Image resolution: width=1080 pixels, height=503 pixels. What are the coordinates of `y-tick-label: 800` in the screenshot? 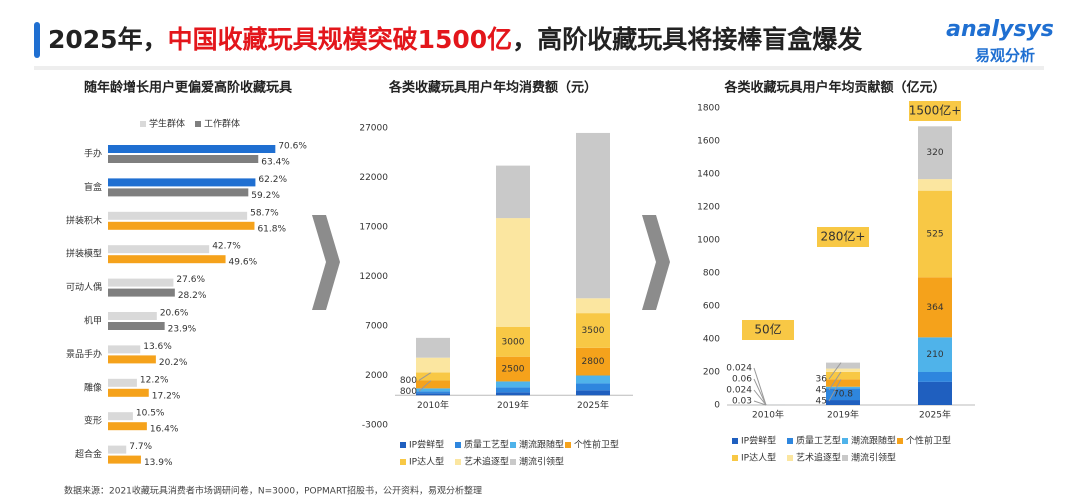 It's located at (711, 274).